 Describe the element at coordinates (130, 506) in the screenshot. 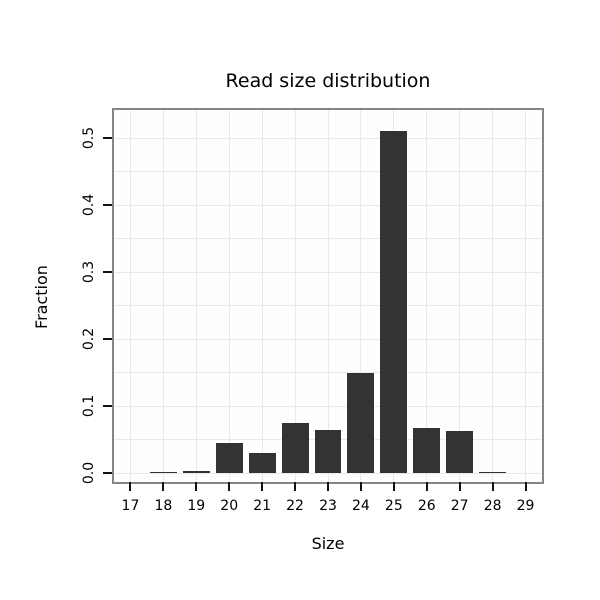

I see `x-tick-label: 17` at that location.